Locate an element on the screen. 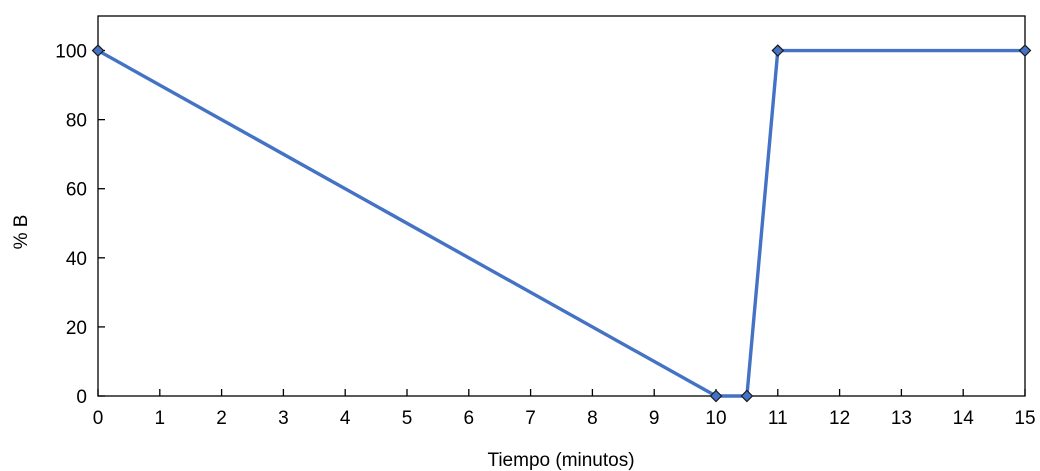 The image size is (1040, 471). x-tick-label: 12 is located at coordinates (839, 418).